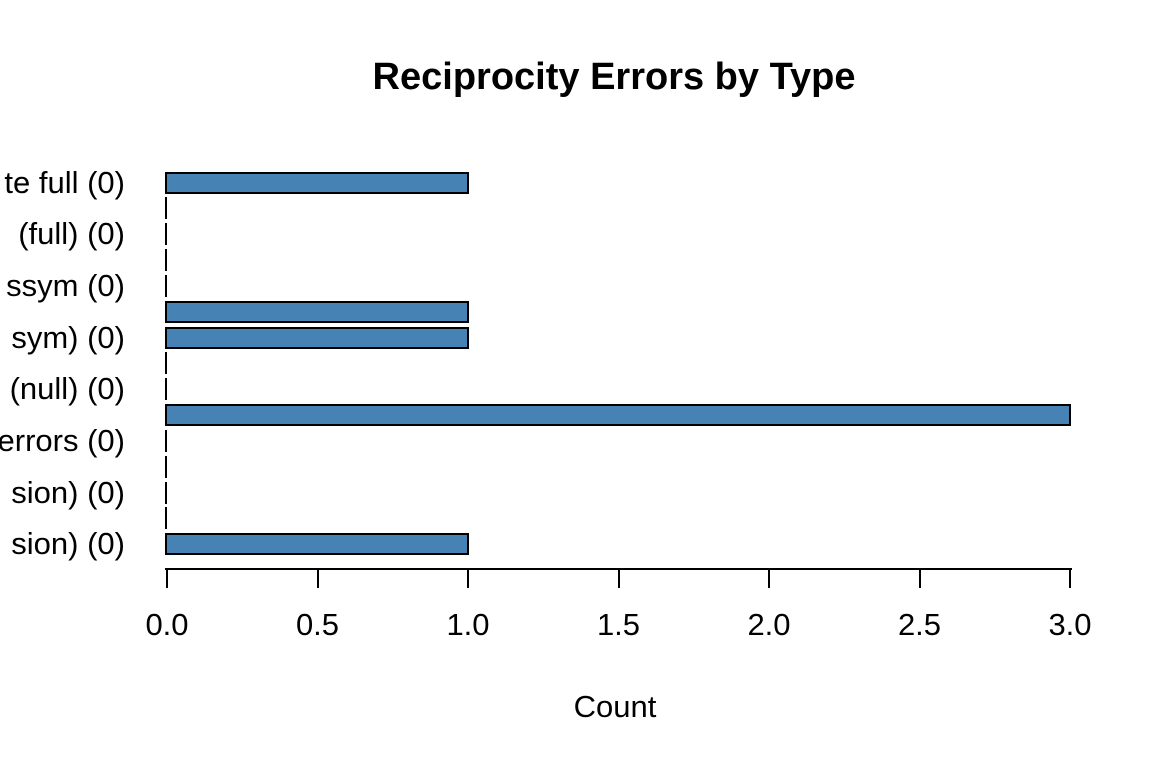 This screenshot has height=768, width=1152. Describe the element at coordinates (68, 337) in the screenshot. I see `y-axis-label: sym) (0)` at that location.